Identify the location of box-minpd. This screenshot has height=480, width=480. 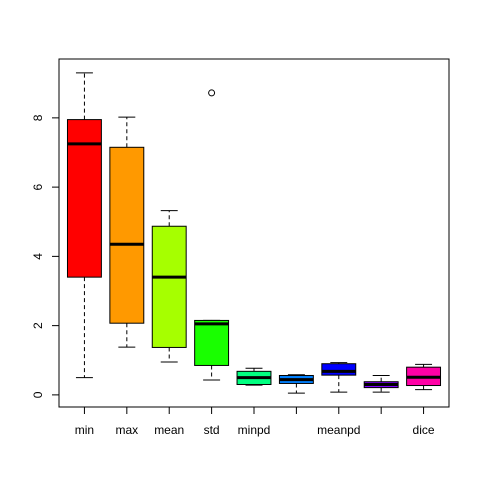
(254, 376).